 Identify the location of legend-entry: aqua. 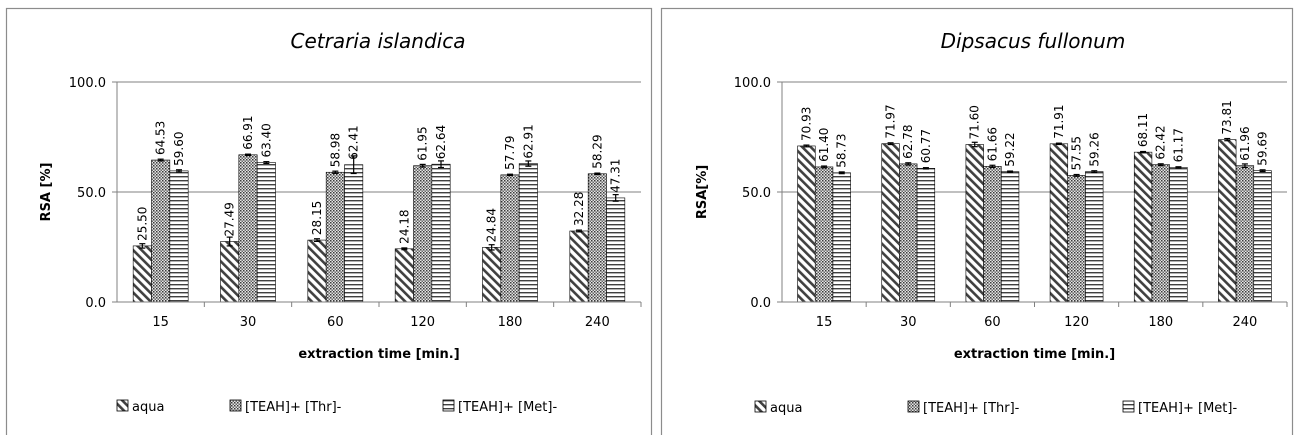
(148, 407).